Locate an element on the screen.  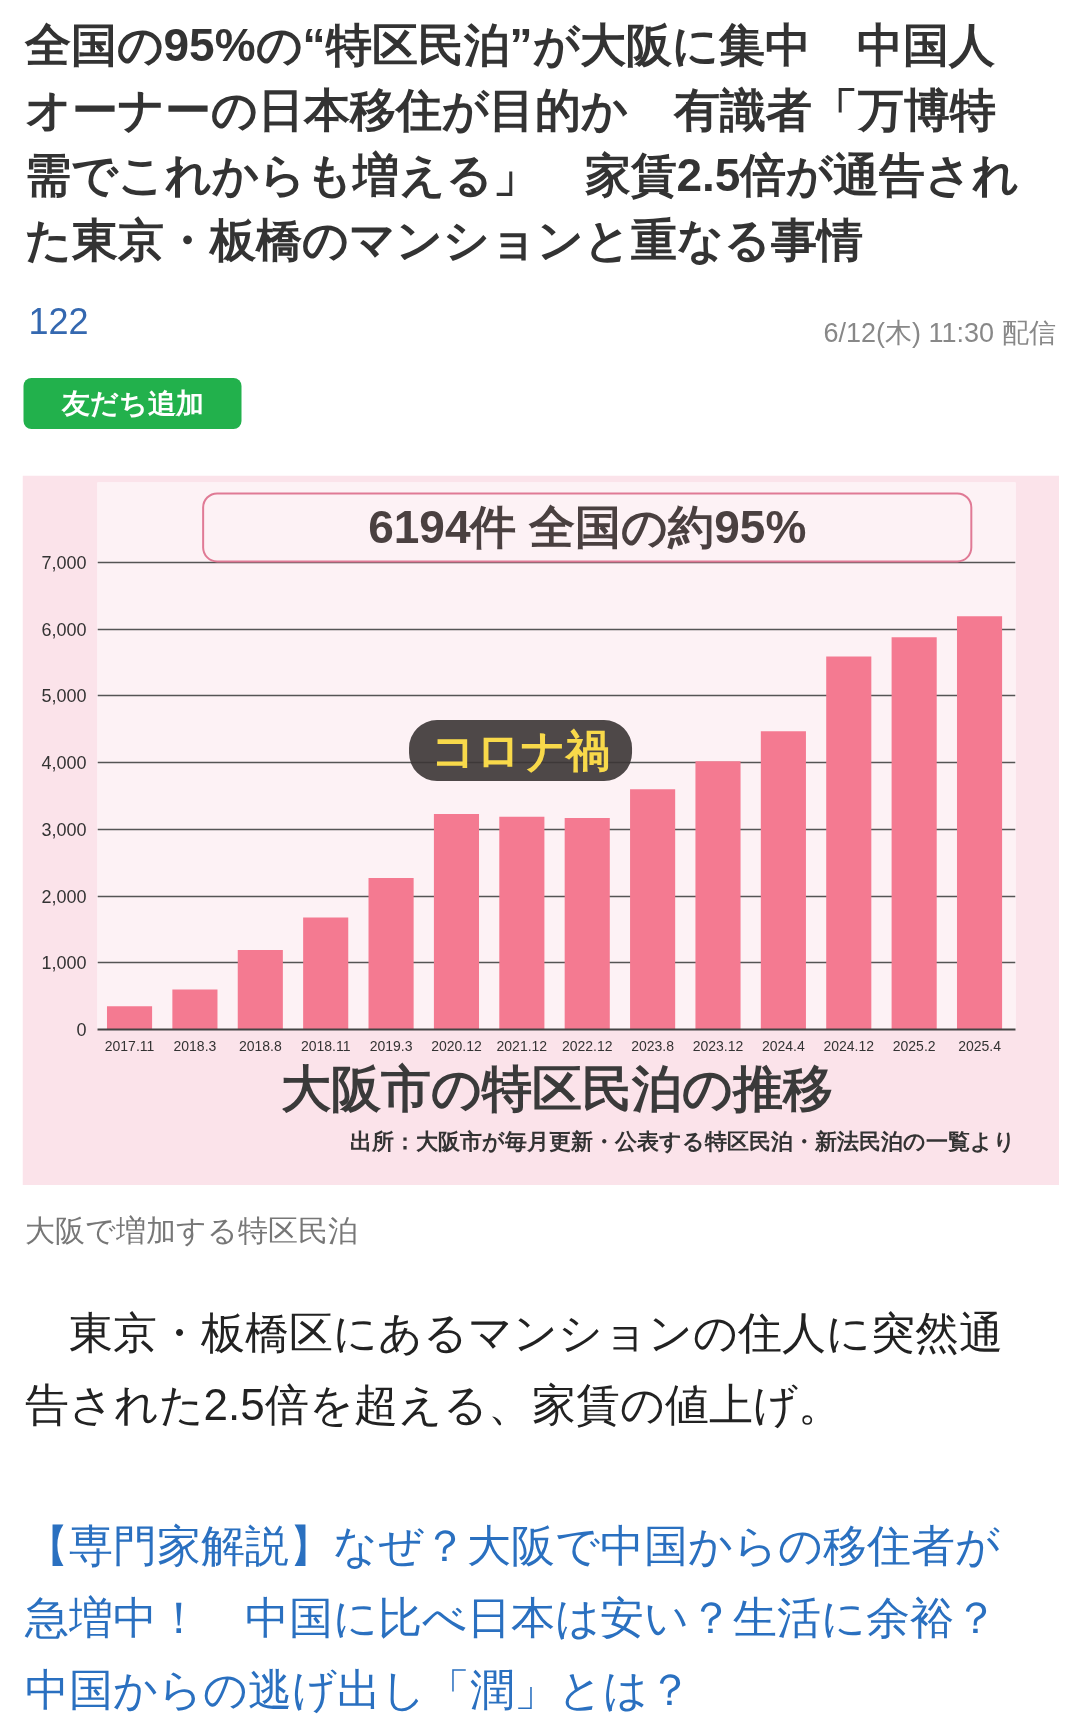
text: 友だち追加 is located at coordinates (132, 403).